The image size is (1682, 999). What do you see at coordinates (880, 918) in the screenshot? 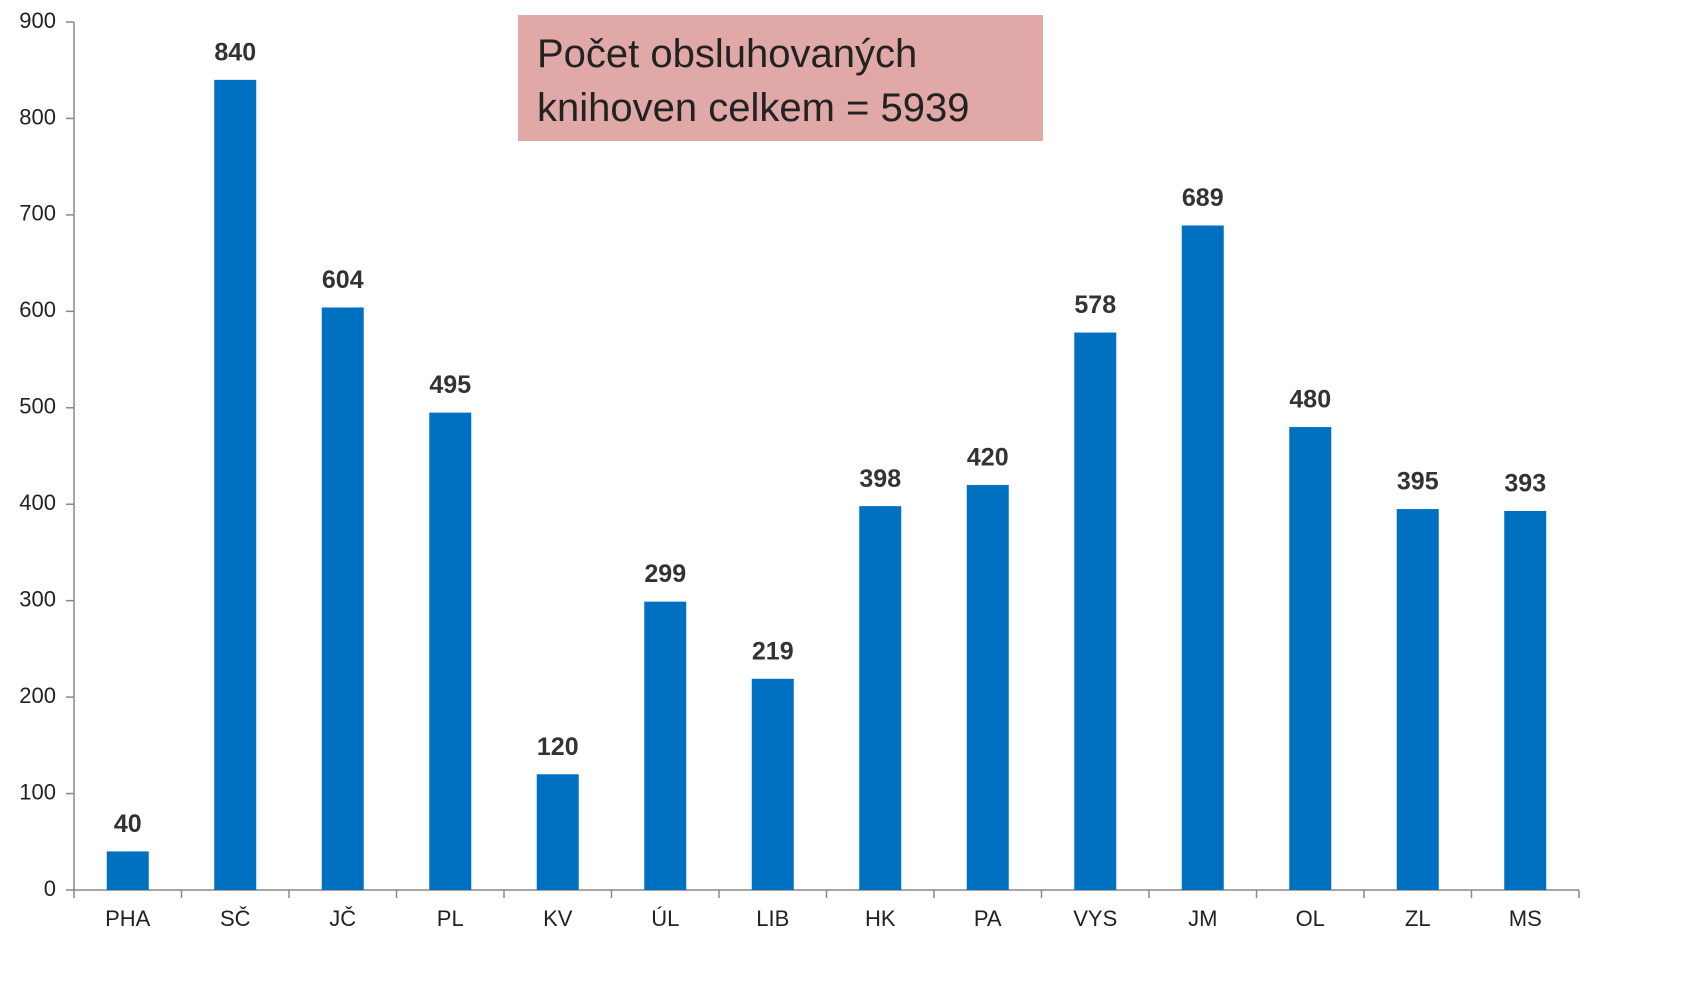
I see `x-tick-label: HK` at bounding box center [880, 918].